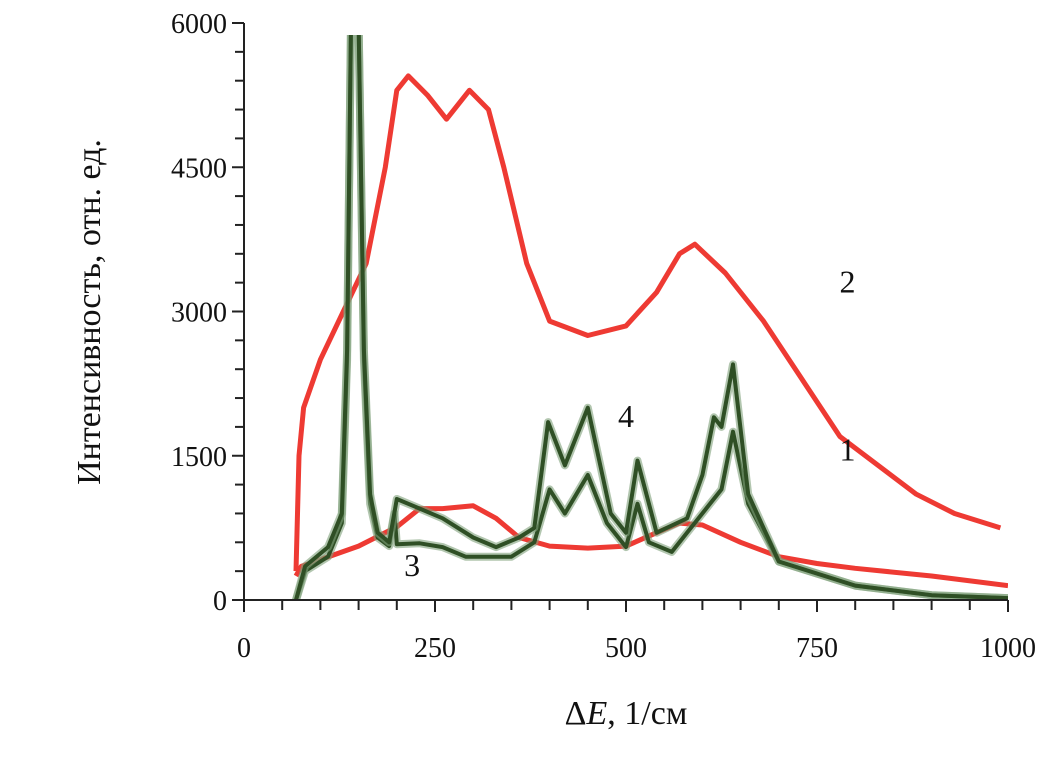 The height and width of the screenshot is (766, 1059). Describe the element at coordinates (848, 281) in the screenshot. I see `curve-label-2: 2` at that location.